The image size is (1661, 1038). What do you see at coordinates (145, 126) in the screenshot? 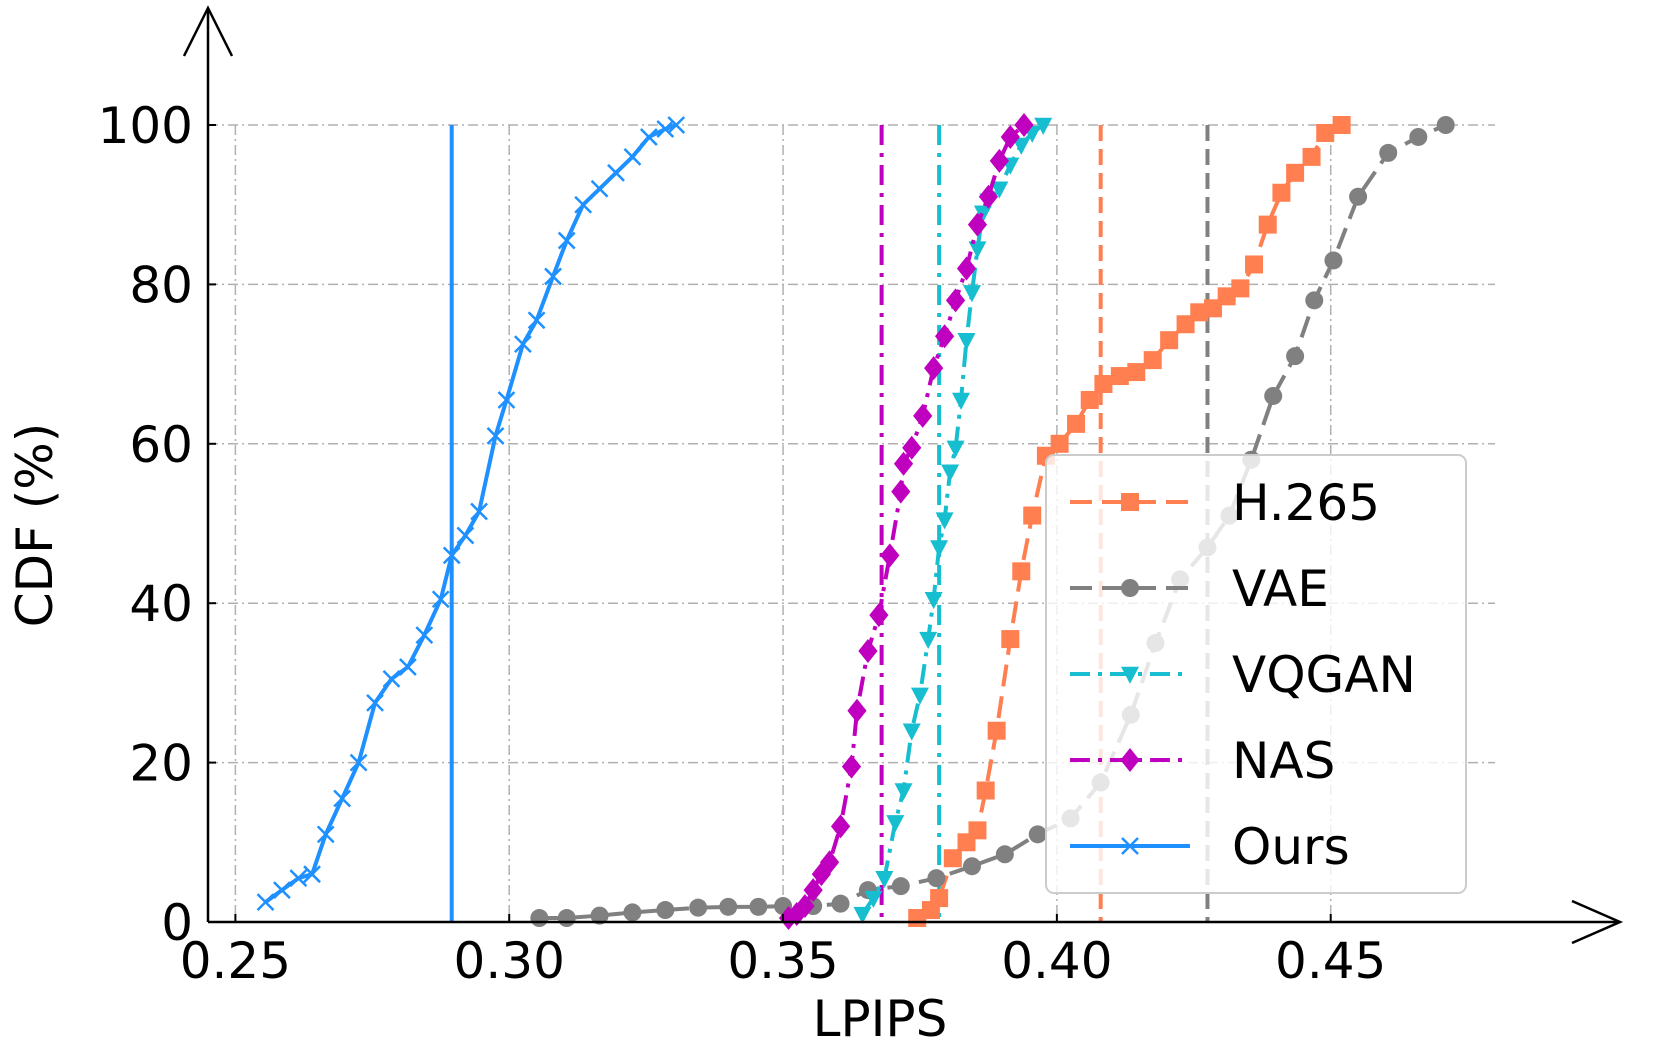
I see `y-tick-label: 100` at bounding box center [145, 126].